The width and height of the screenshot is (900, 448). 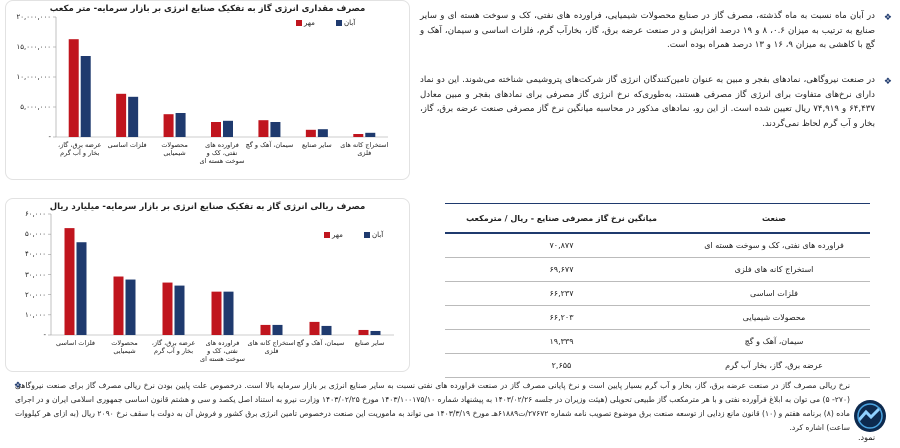 I want to click on y-tick-label: ۵,۰۰۰,۰۰۰, so click(x=35, y=107).